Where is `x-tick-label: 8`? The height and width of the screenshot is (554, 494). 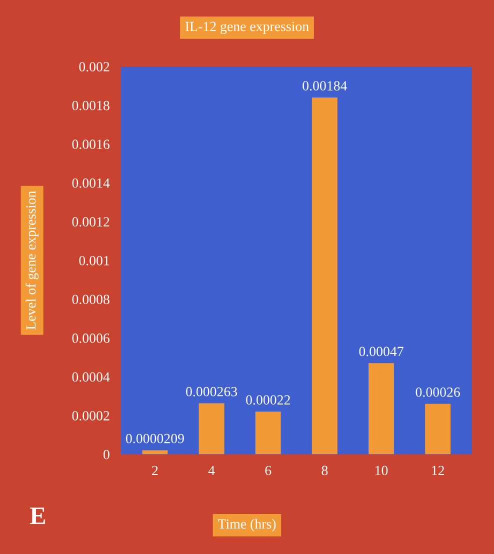
x-tick-label: 8 is located at coordinates (325, 471).